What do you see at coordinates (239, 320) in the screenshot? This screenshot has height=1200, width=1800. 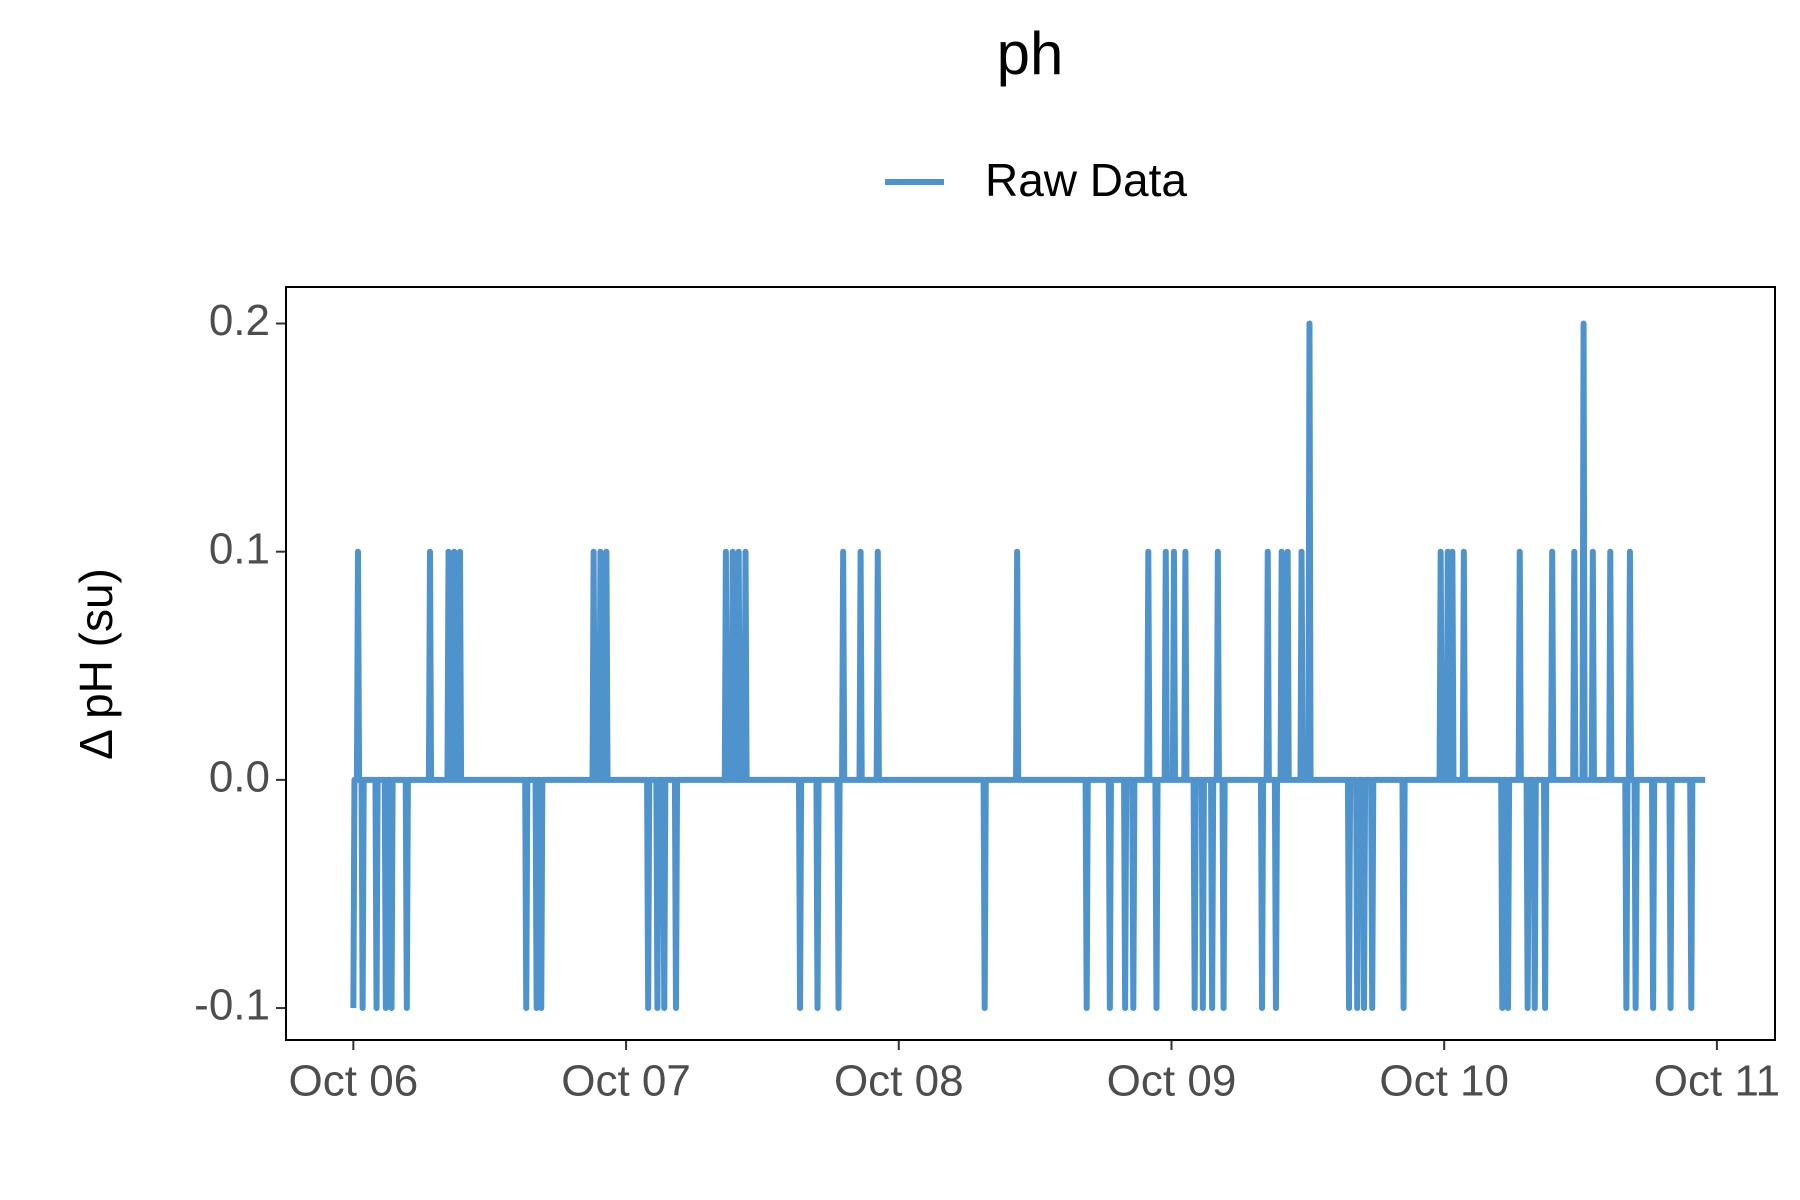 I see `y-tick-label: 0.2` at bounding box center [239, 320].